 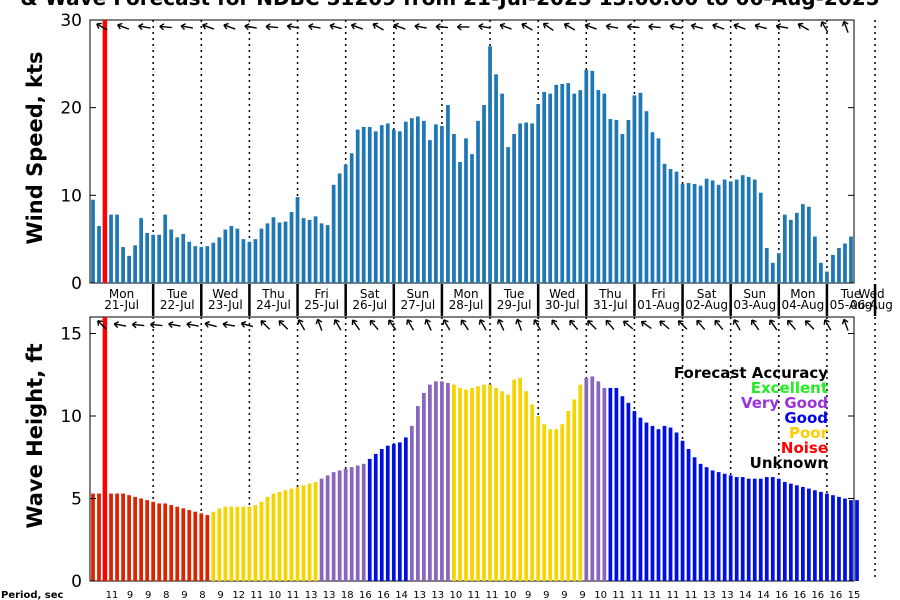 What do you see at coordinates (562, 294) in the screenshot?
I see `day-of-week-label: Wed` at bounding box center [562, 294].